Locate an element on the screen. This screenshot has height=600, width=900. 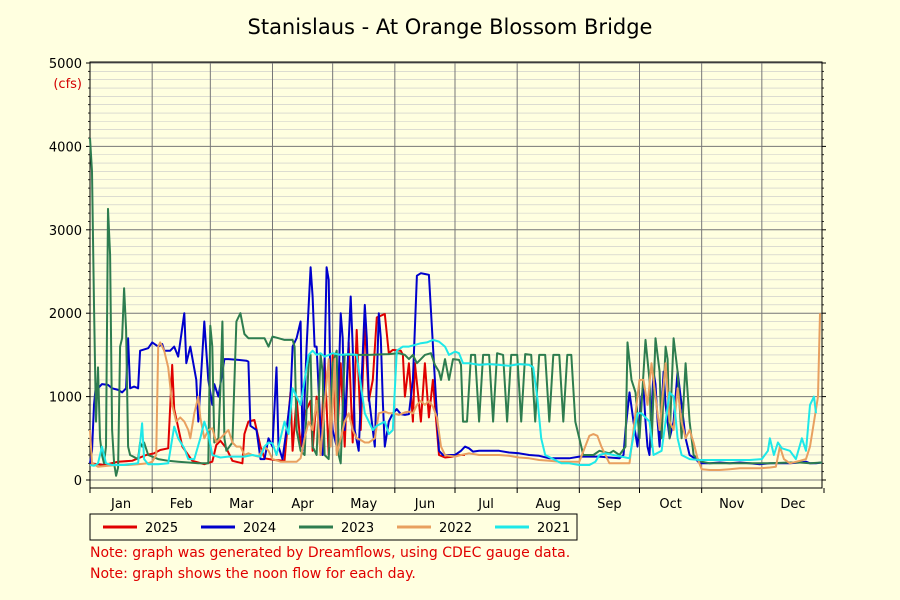
legend-label-2021: 2021 is located at coordinates (553, 528).